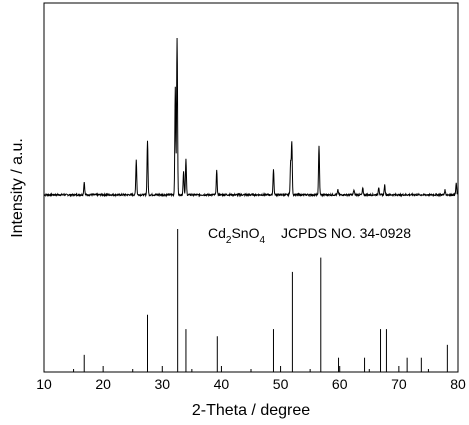 The height and width of the screenshot is (425, 469). What do you see at coordinates (251, 410) in the screenshot?
I see `x-axis-title: 2-Theta / degree` at bounding box center [251, 410].